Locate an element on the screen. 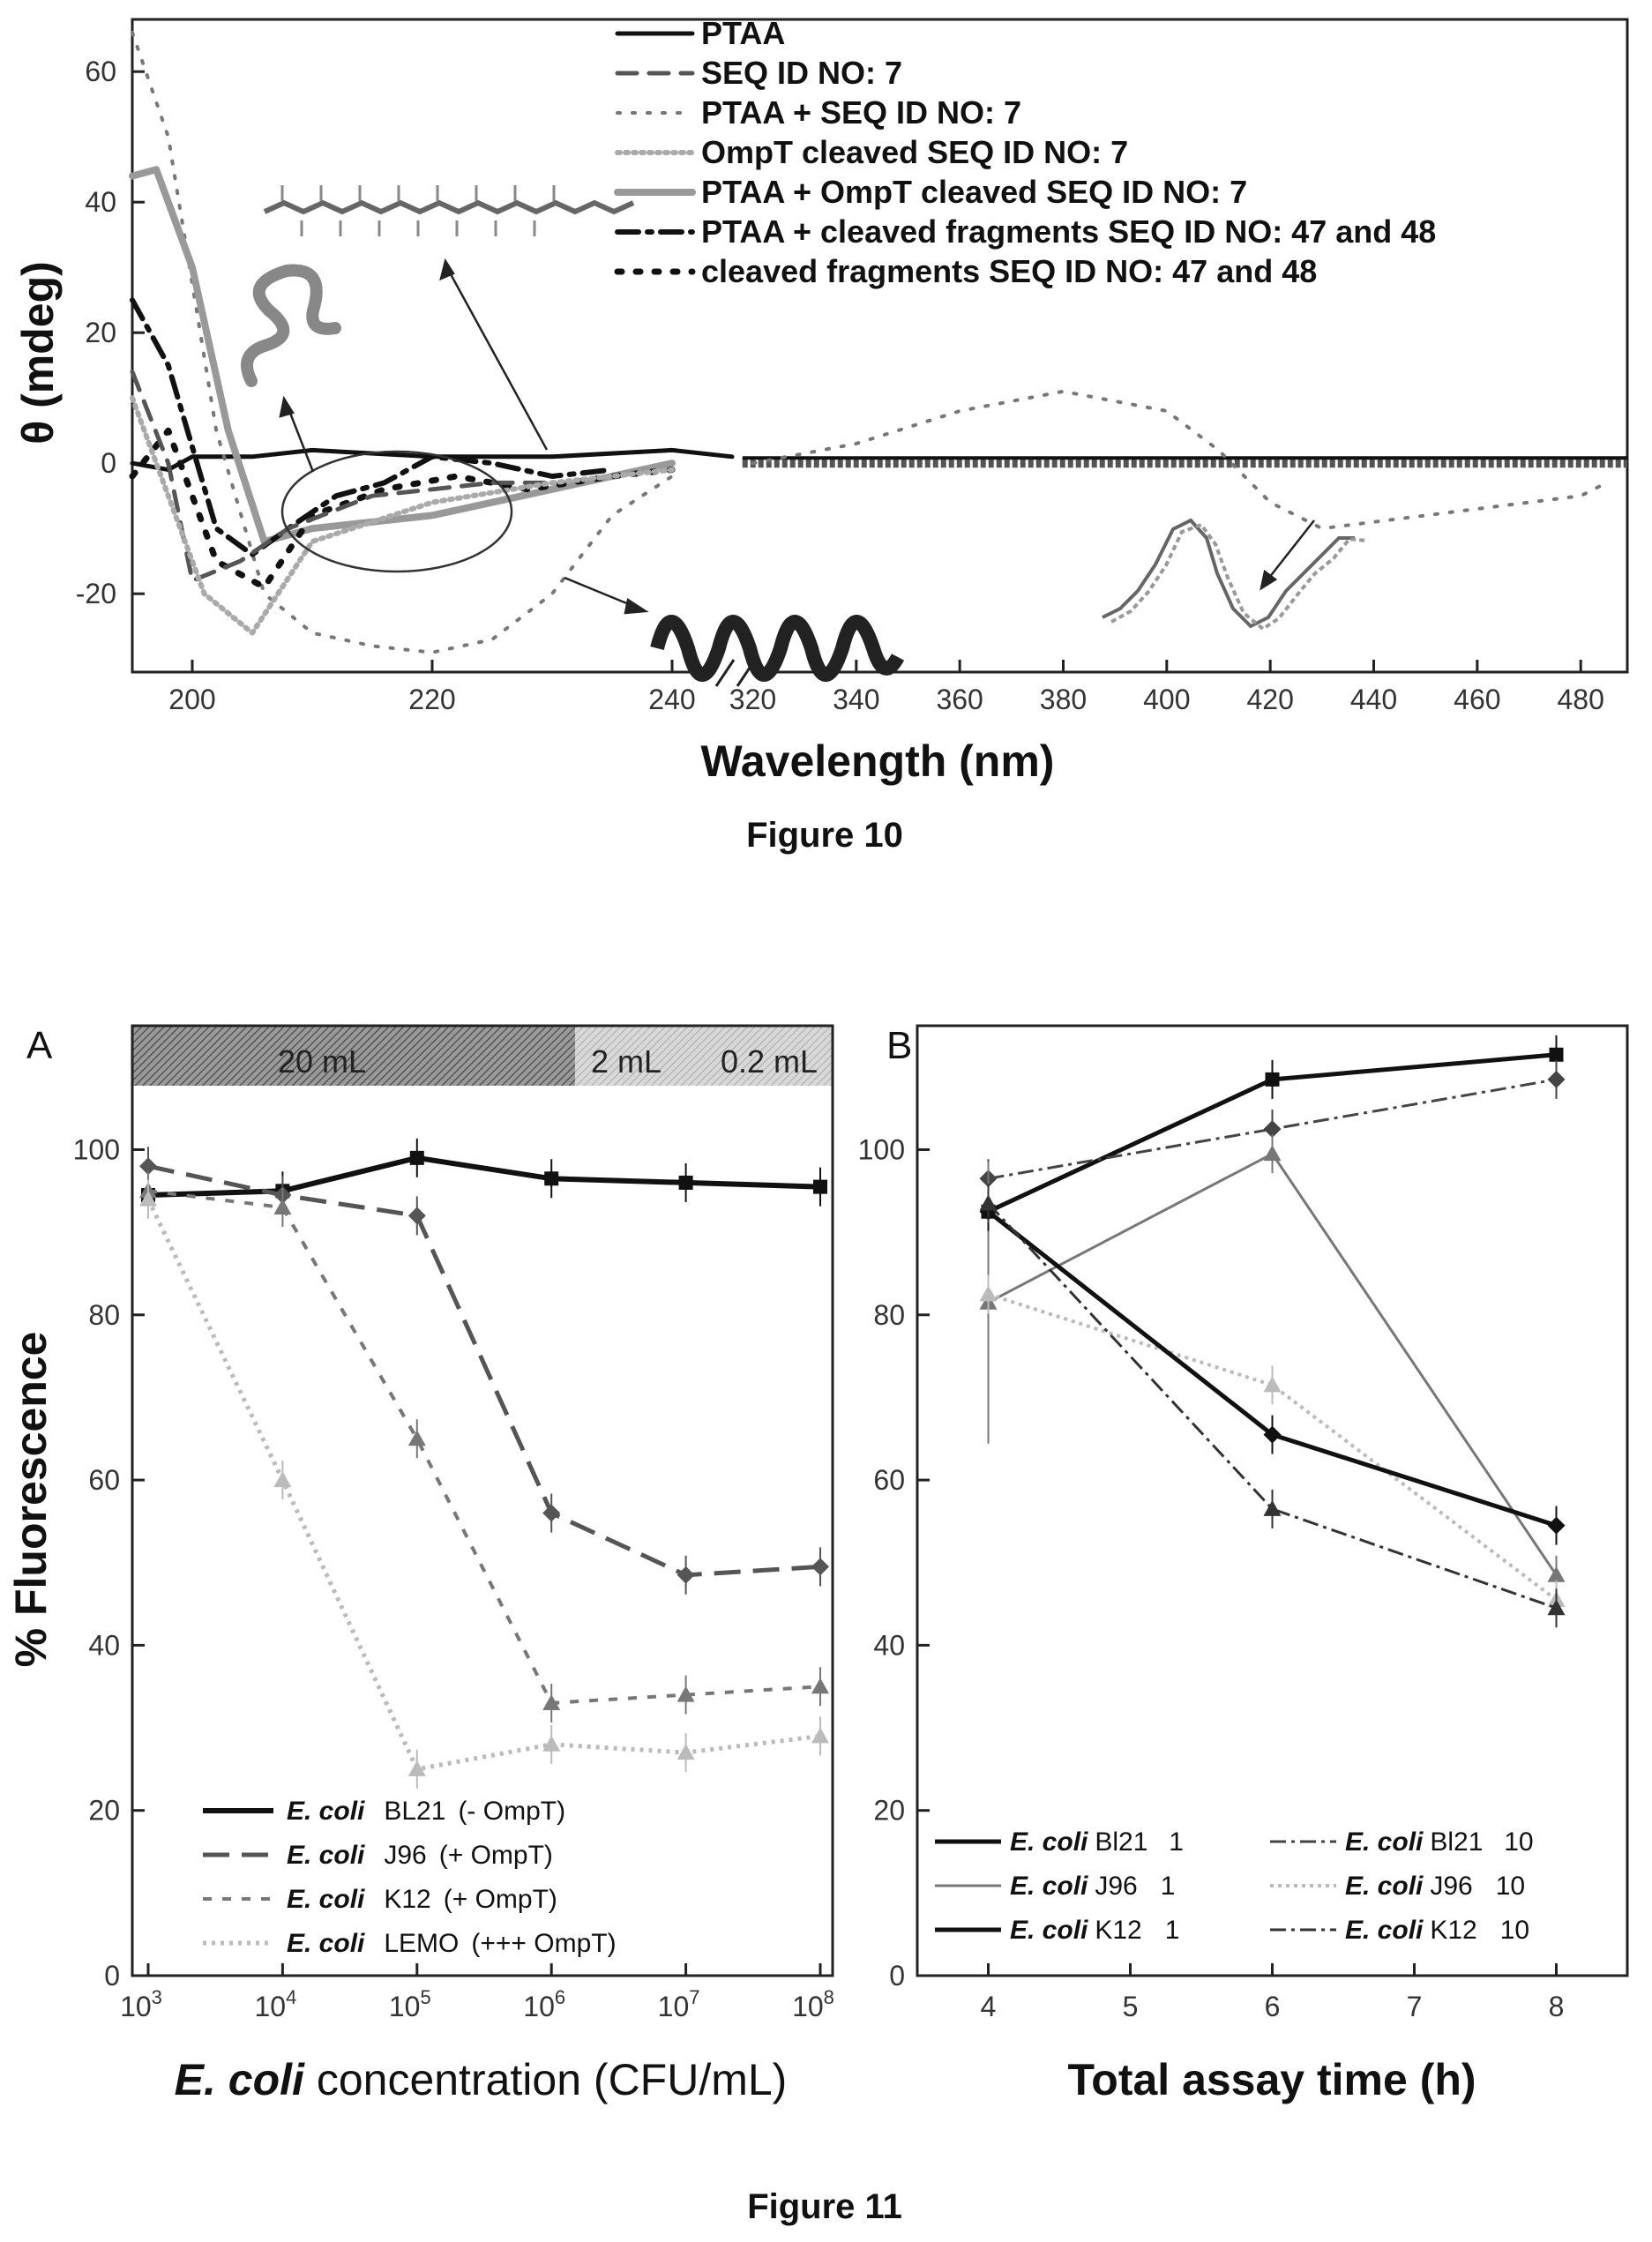 The image size is (1652, 2242). pb-series-line is located at coordinates (1272, 1406).